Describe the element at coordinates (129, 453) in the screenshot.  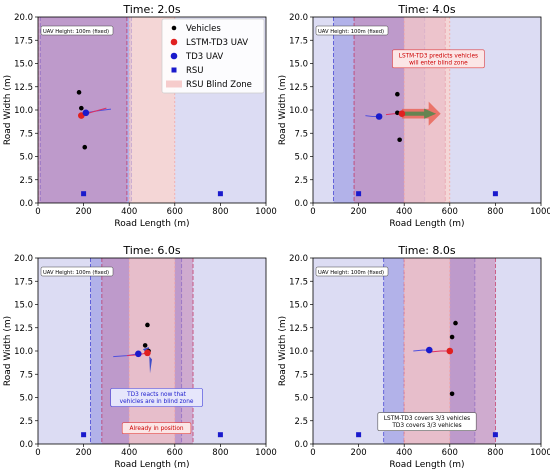
I see `x-tick-label: 400` at that location.